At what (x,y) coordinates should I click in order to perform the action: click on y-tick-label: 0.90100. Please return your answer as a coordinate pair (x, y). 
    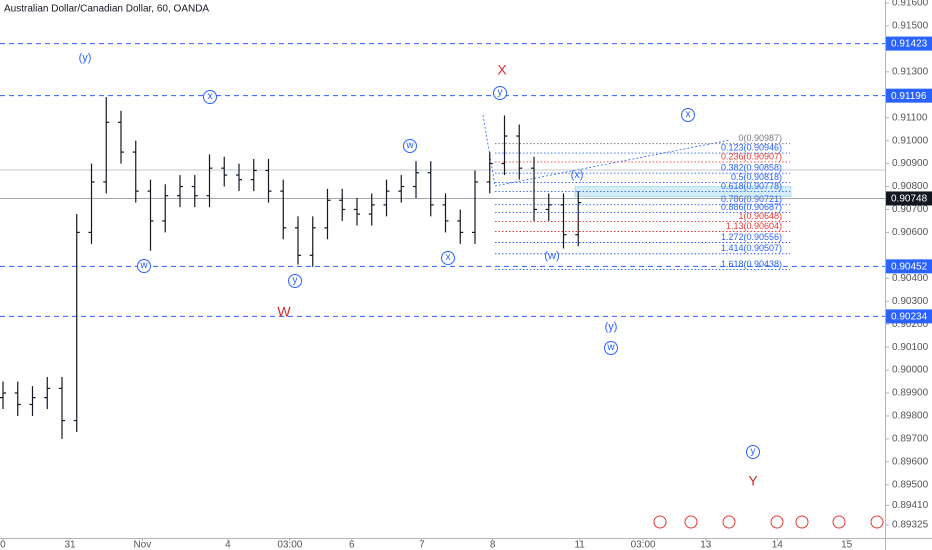
    Looking at the image, I should click on (910, 347).